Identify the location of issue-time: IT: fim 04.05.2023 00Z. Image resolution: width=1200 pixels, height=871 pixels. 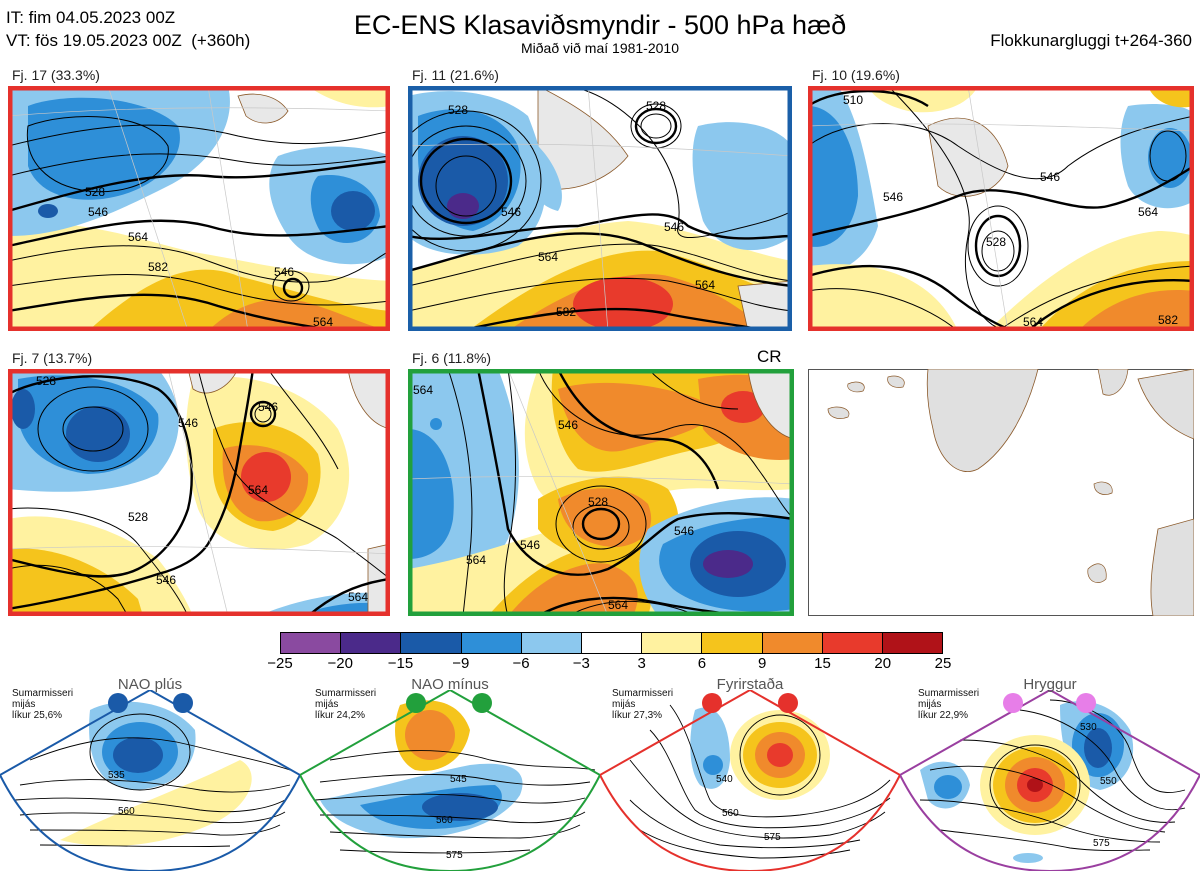
(91, 17).